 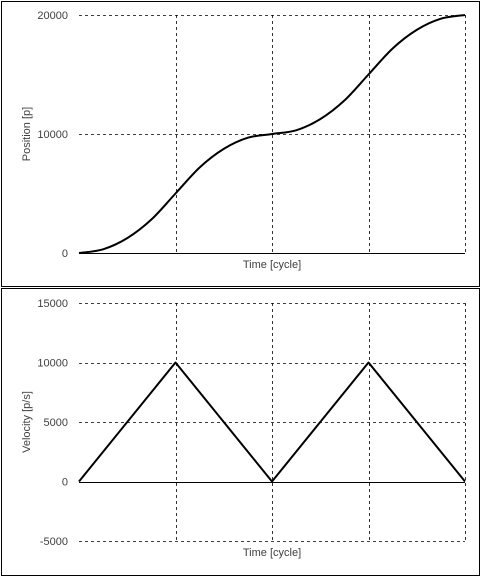 I want to click on velocity-y-axis-label: Velocity [p/s], so click(x=27, y=422).